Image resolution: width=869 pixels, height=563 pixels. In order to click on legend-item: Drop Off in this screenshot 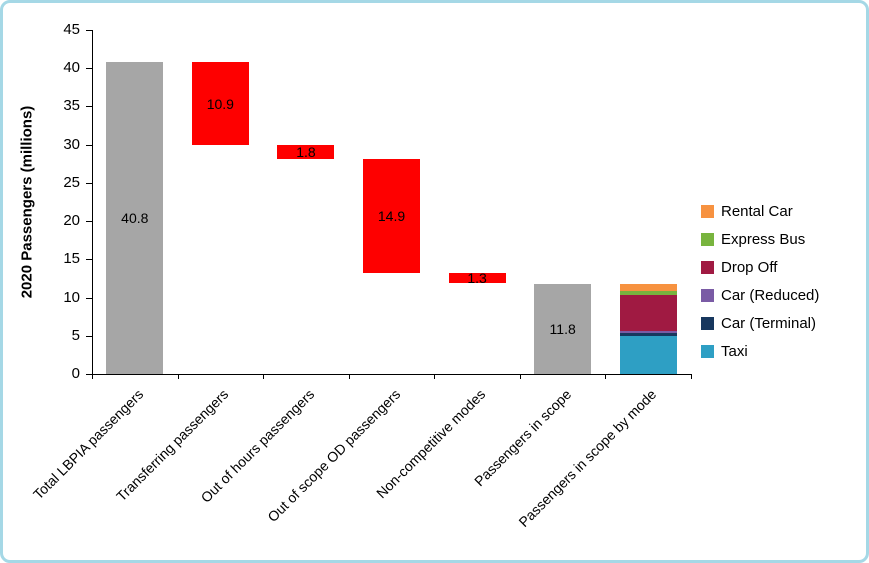, I will do `click(760, 267)`.